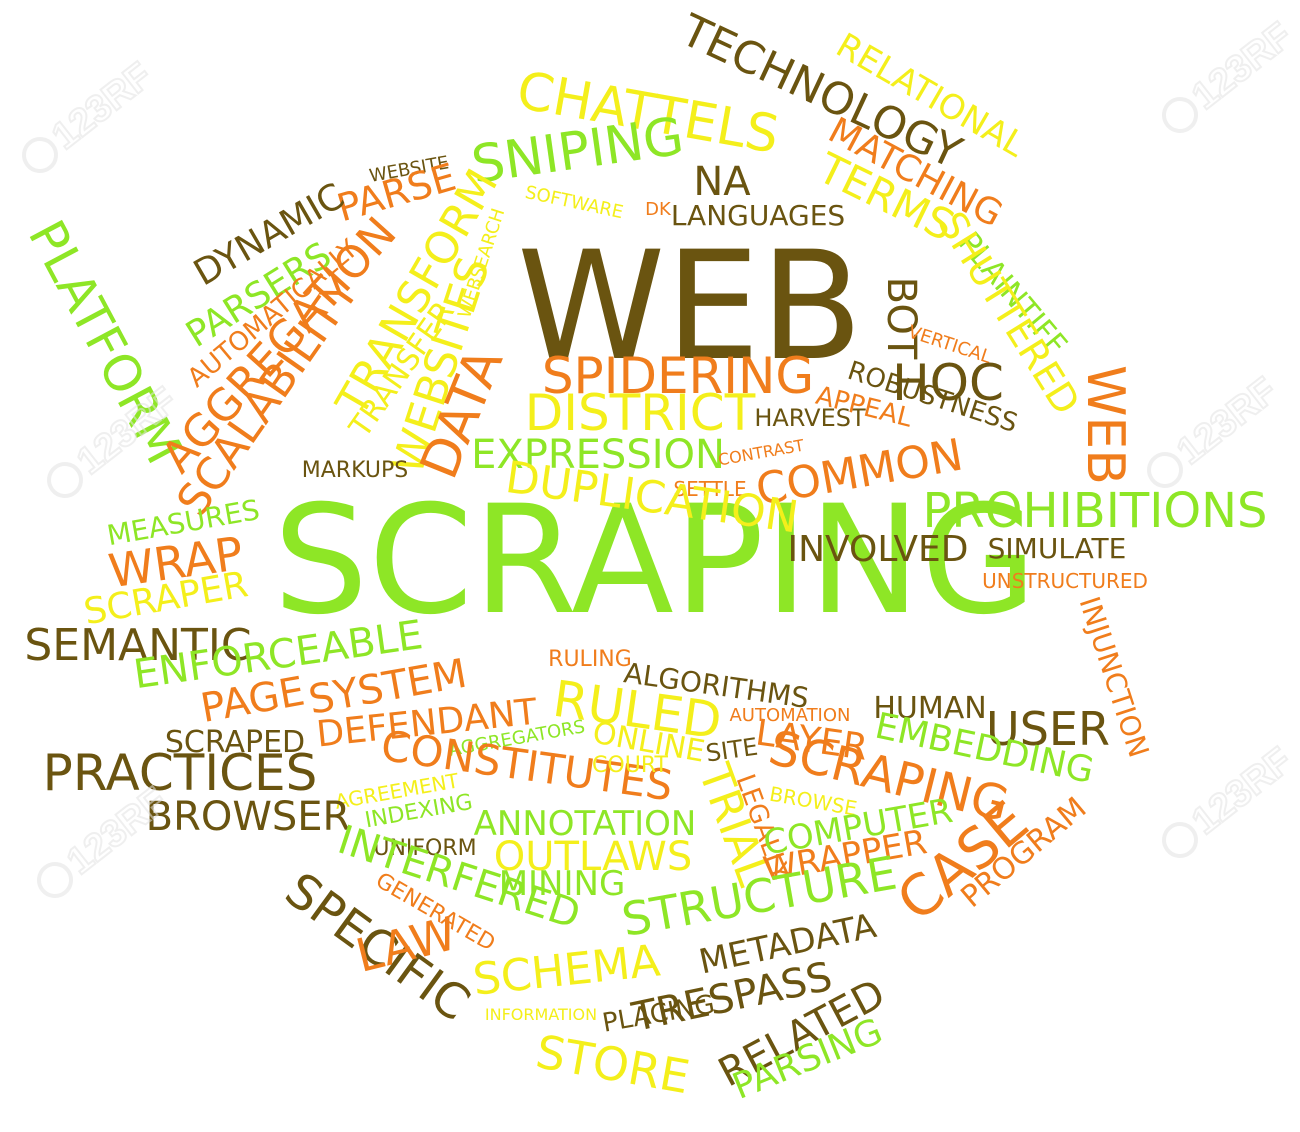 This screenshot has width=1300, height=1132. I want to click on word-user-60: USER, so click(1048, 729).